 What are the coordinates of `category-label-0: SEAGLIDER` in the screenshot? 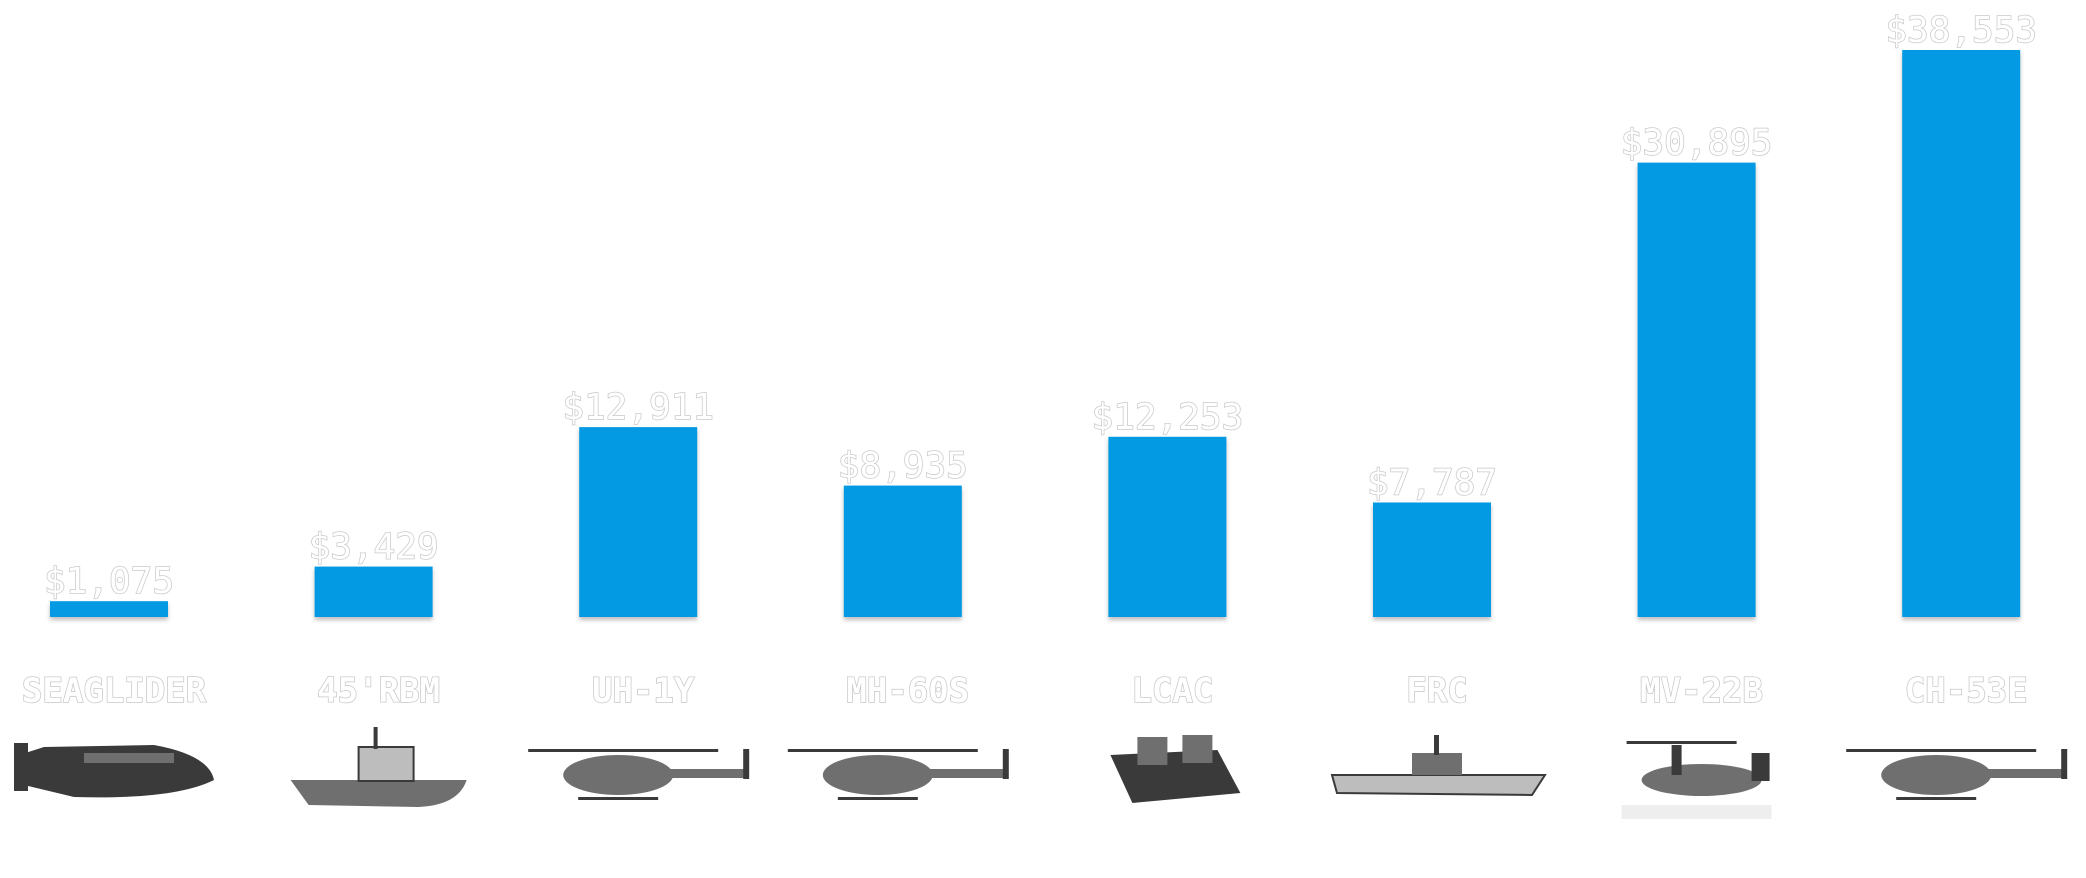 It's located at (114, 691).